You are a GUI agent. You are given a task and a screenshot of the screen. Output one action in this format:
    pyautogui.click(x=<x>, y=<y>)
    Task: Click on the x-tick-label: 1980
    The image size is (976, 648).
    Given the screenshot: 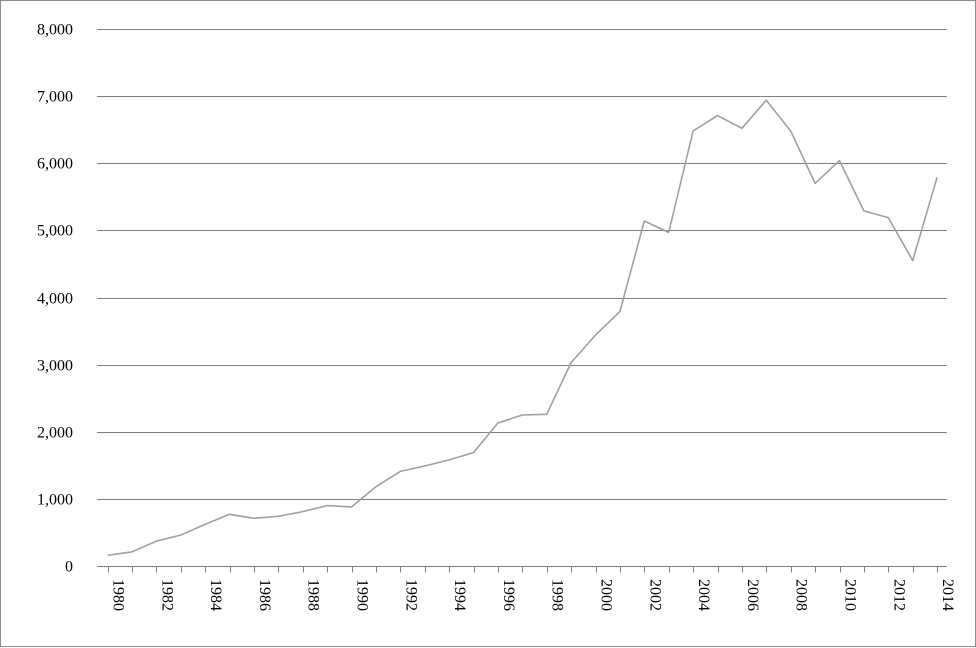 What is the action you would take?
    pyautogui.click(x=118, y=595)
    